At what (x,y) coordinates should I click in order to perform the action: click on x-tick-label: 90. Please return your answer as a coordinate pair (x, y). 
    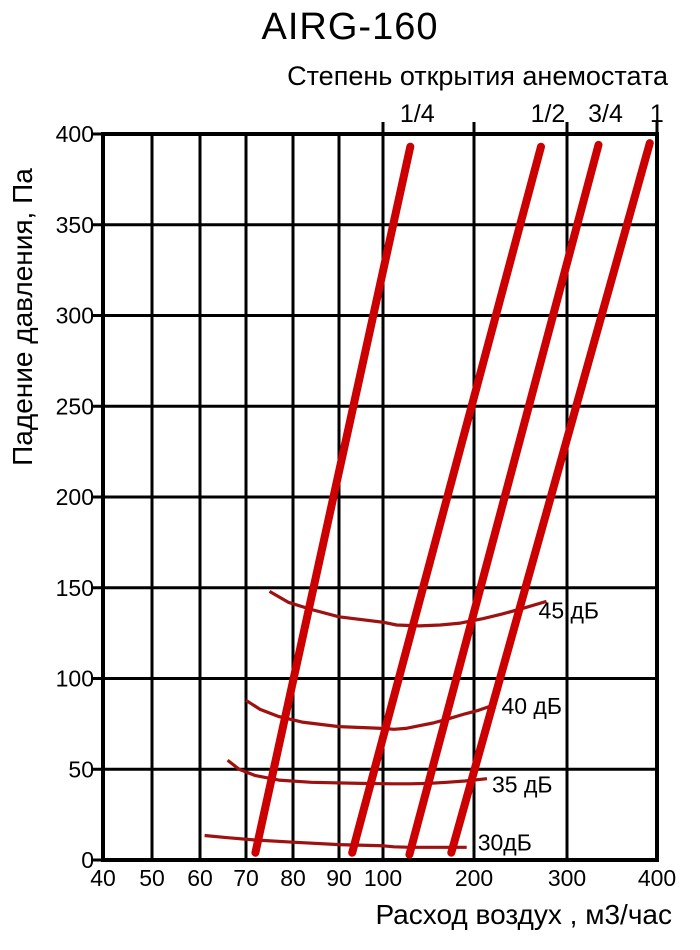
    Looking at the image, I should click on (339, 878).